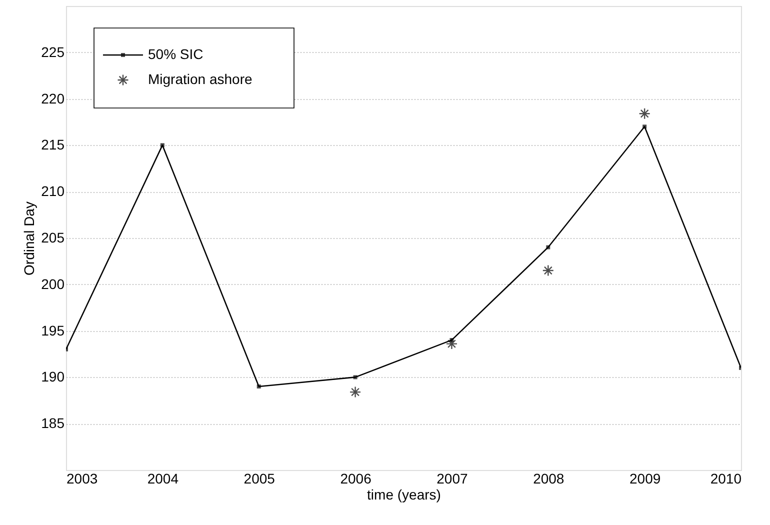 Image resolution: width=770 pixels, height=525 pixels. Describe the element at coordinates (356, 478) in the screenshot. I see `x-tick-label: 2006` at that location.